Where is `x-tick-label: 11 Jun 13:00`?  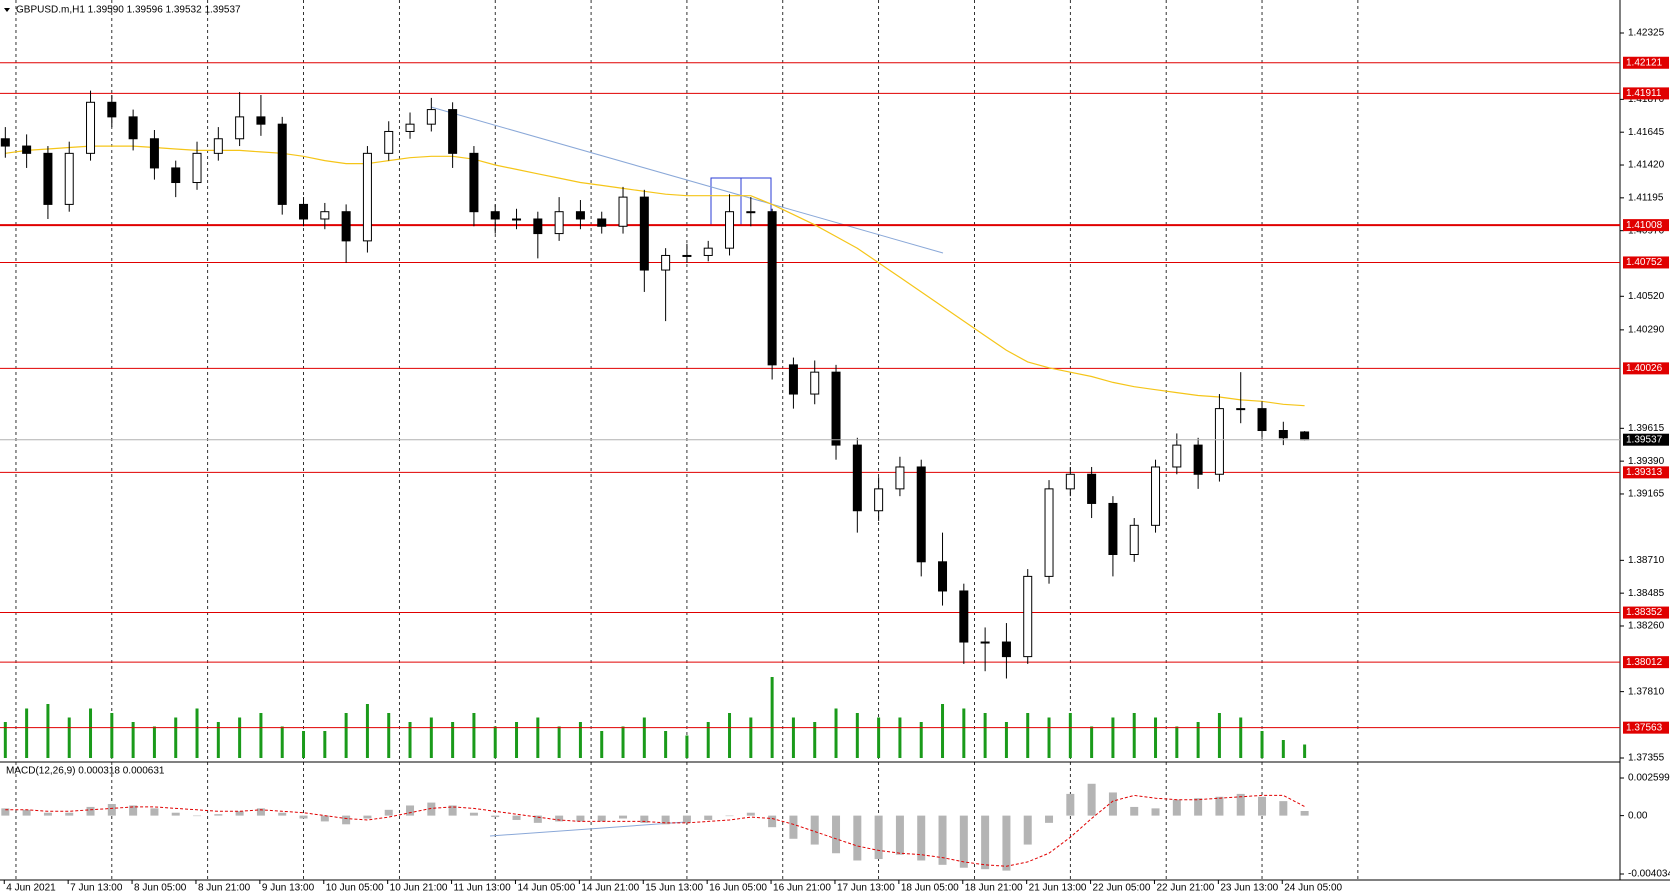 x-tick-label: 11 Jun 13:00 is located at coordinates (483, 888).